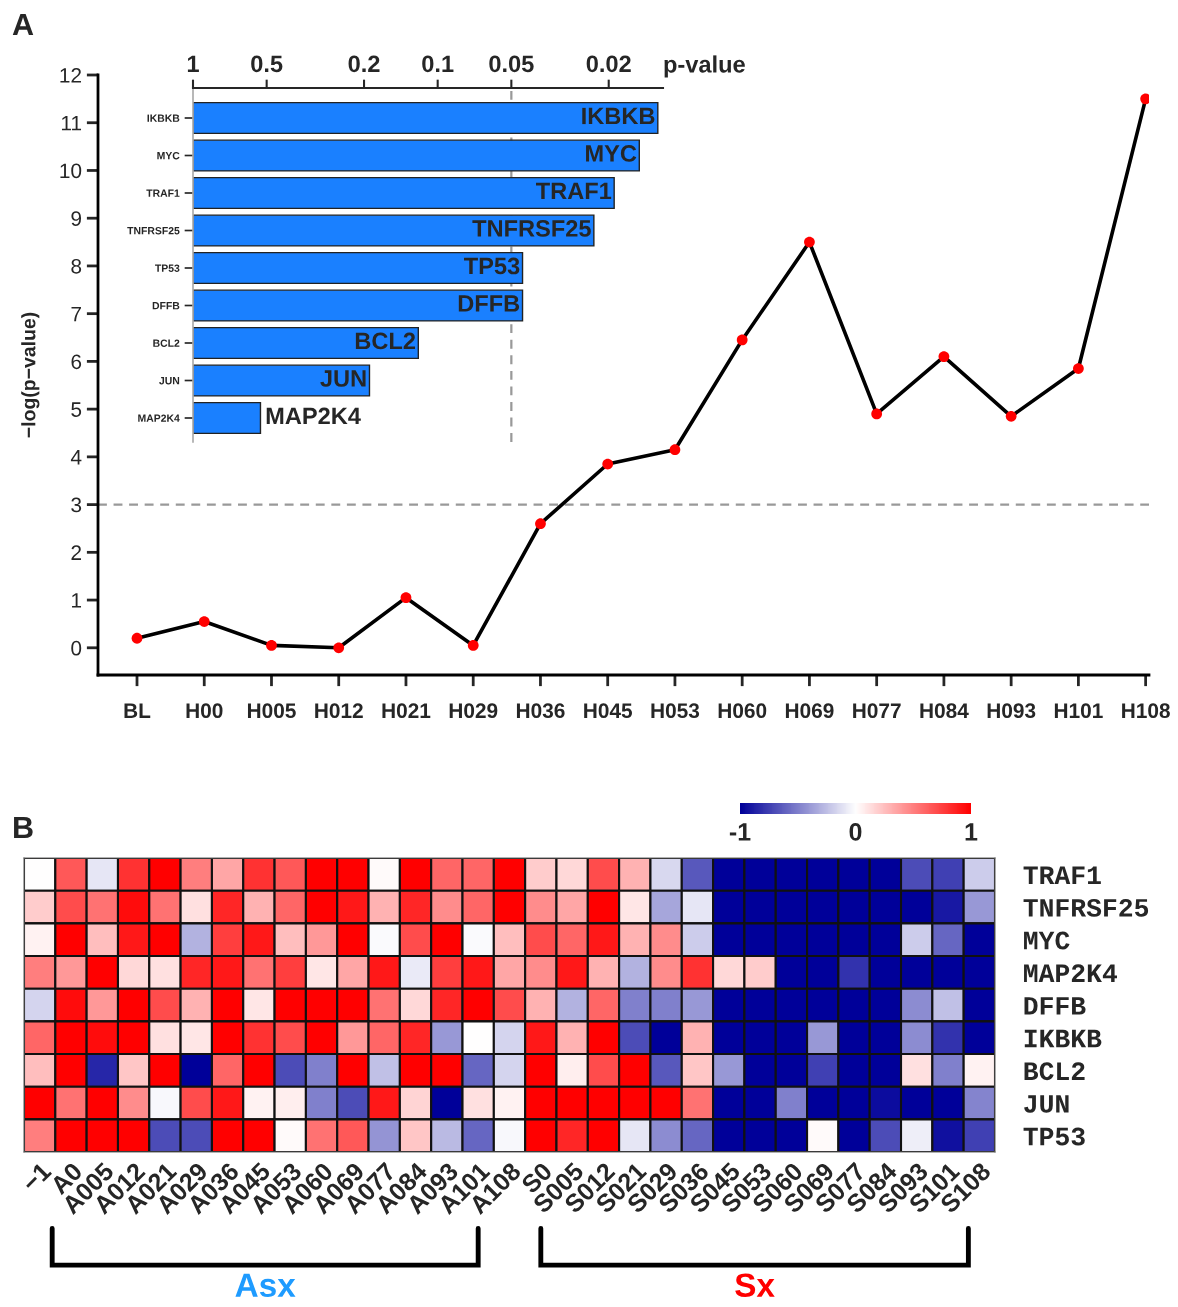  I want to click on x-tick-label: 0.5, so click(267, 64).